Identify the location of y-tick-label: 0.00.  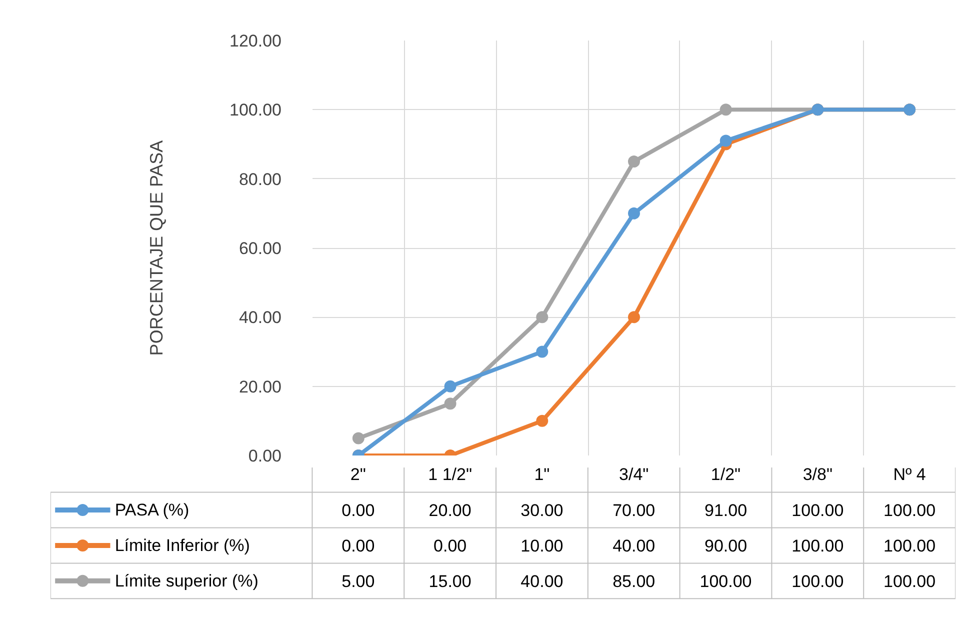
(265, 456).